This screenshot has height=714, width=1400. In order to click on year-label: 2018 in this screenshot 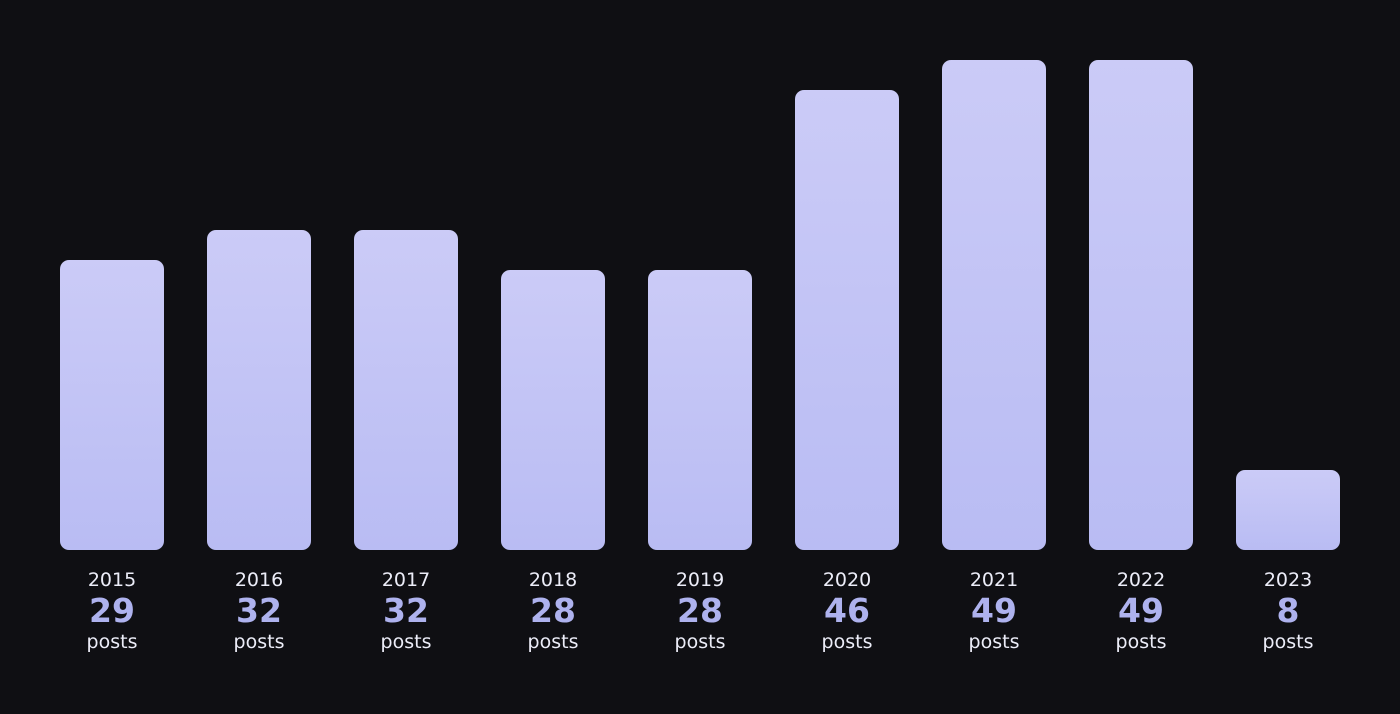, I will do `click(553, 580)`.